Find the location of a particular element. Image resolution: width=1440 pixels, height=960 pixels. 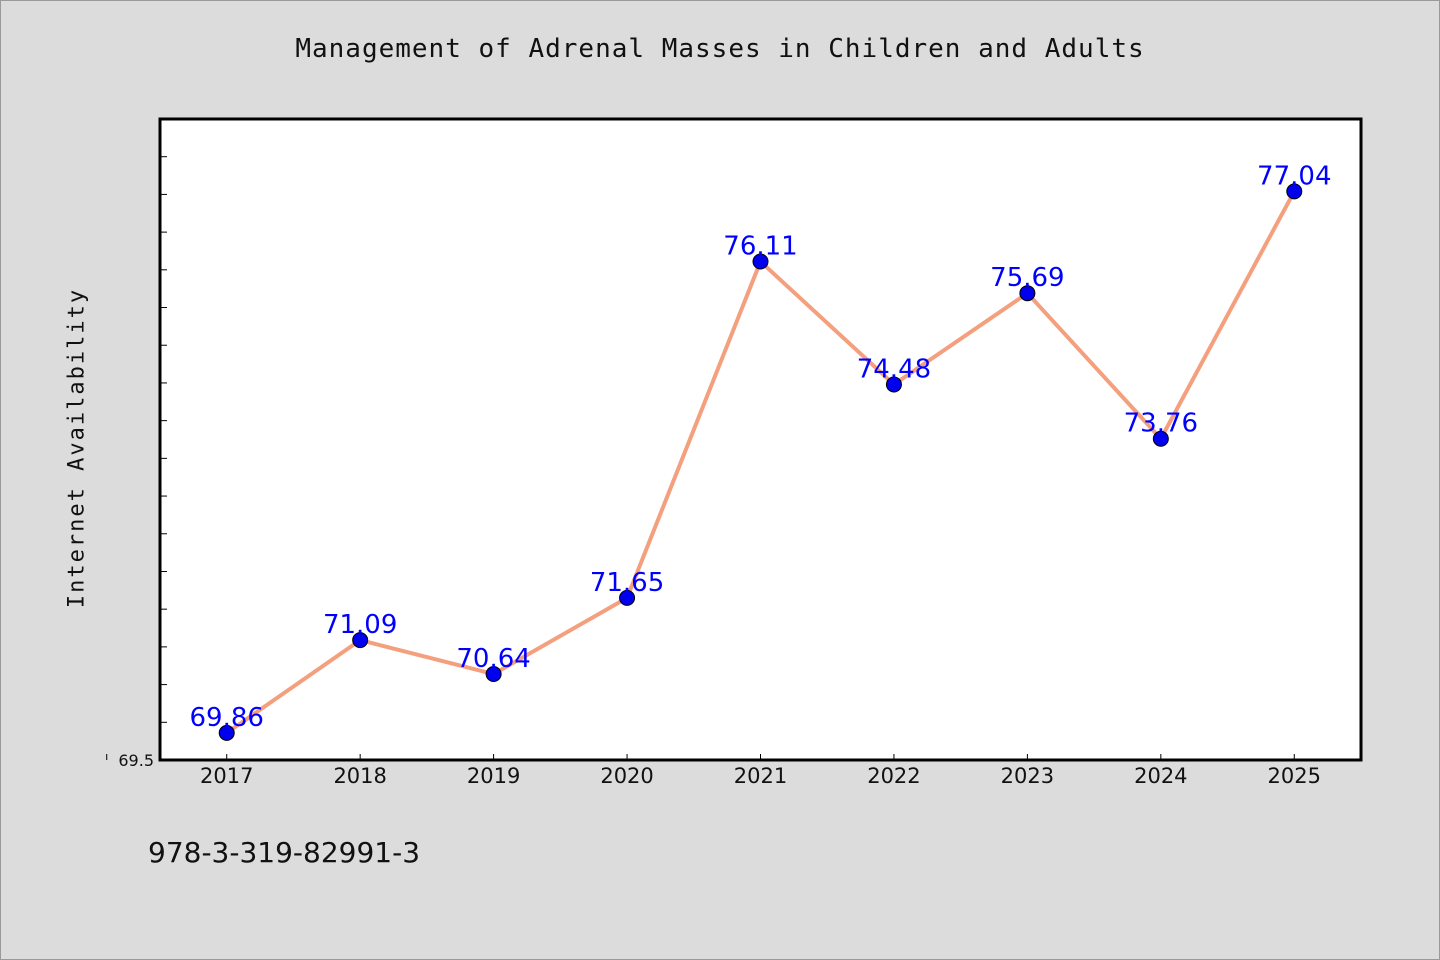

x-tick-label: 2023 is located at coordinates (1027, 776).